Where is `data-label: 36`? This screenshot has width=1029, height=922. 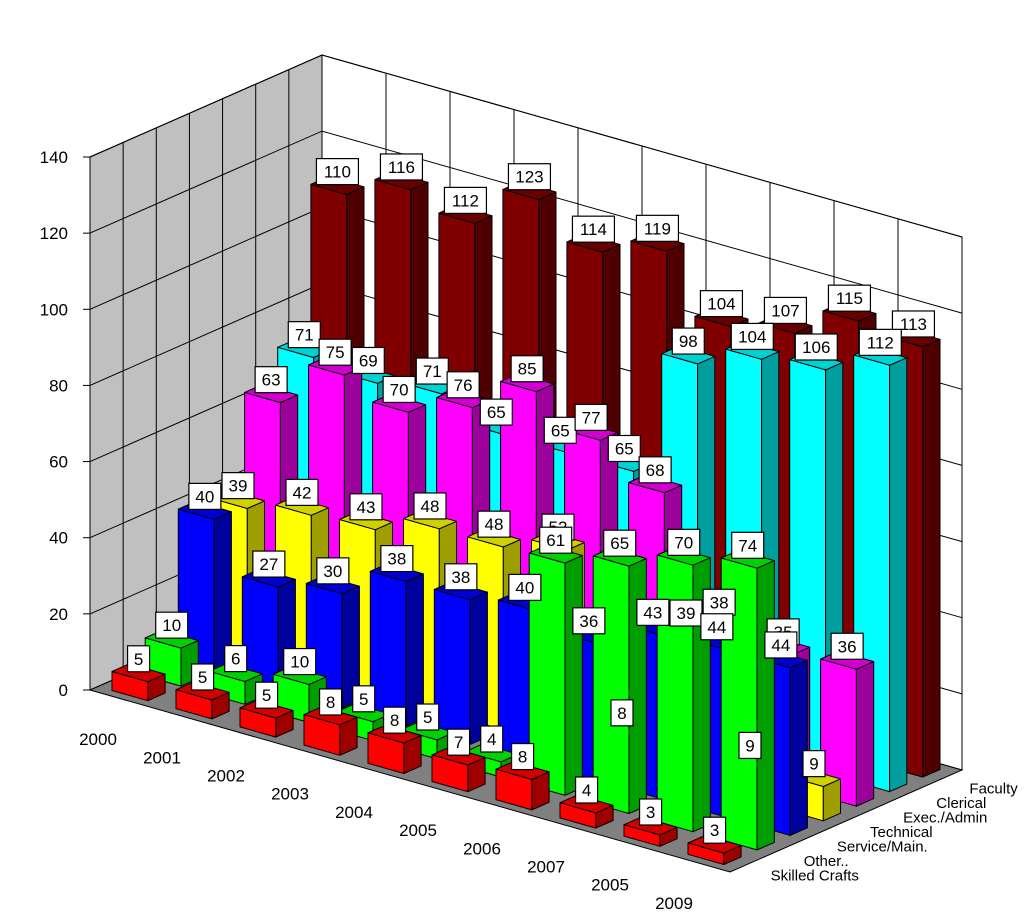 data-label: 36 is located at coordinates (847, 646).